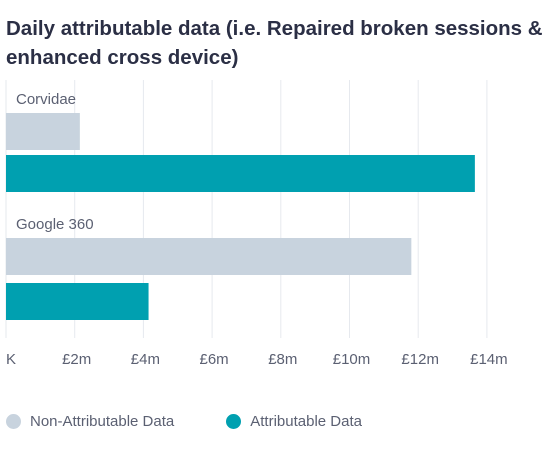 Image resolution: width=557 pixels, height=464 pixels. I want to click on legend-swatch-attributable, so click(234, 421).